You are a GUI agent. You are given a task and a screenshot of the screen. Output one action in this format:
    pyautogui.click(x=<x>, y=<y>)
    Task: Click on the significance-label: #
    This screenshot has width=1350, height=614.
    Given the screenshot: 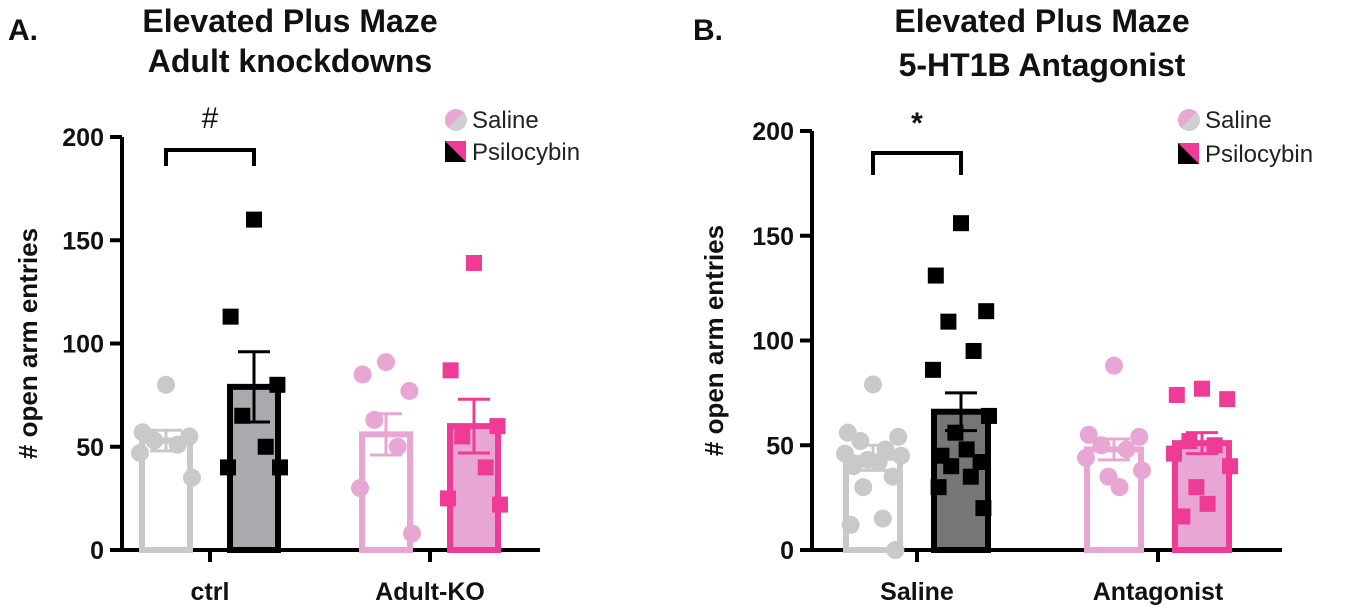 What is the action you would take?
    pyautogui.click(x=210, y=118)
    